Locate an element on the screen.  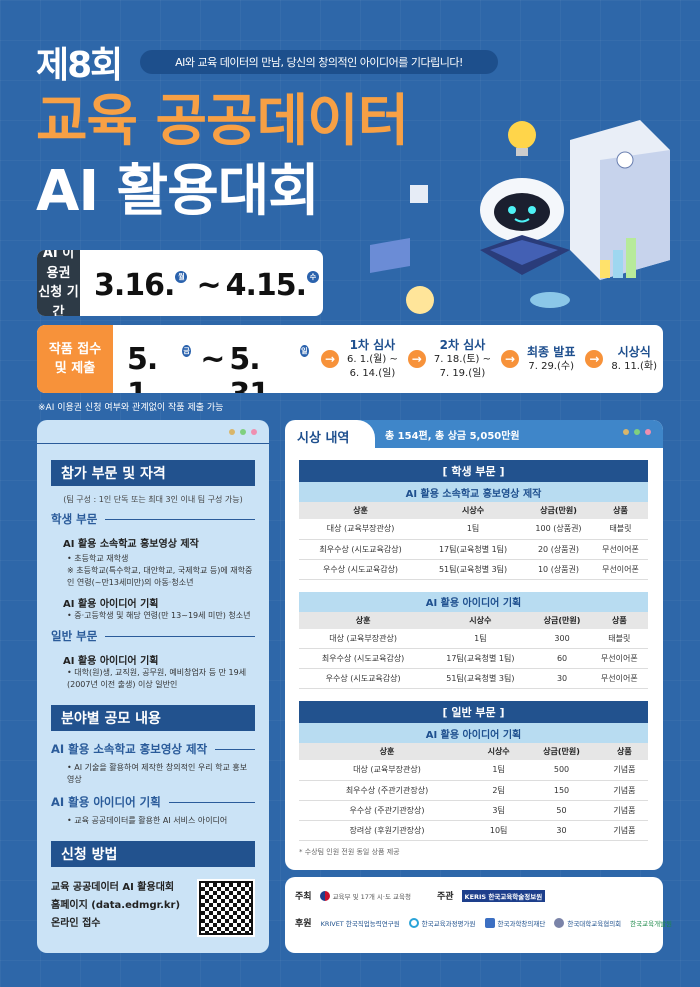
table-cell: 30 is located at coordinates (561, 830).